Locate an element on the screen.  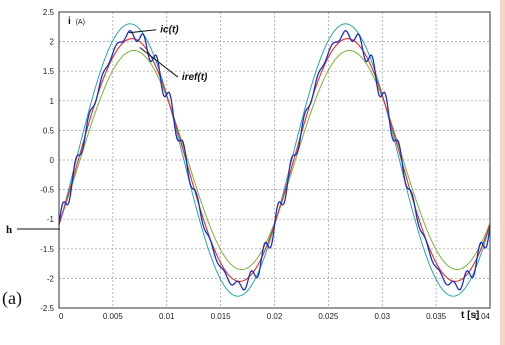
annotation-label: ic(t) is located at coordinates (169, 30).